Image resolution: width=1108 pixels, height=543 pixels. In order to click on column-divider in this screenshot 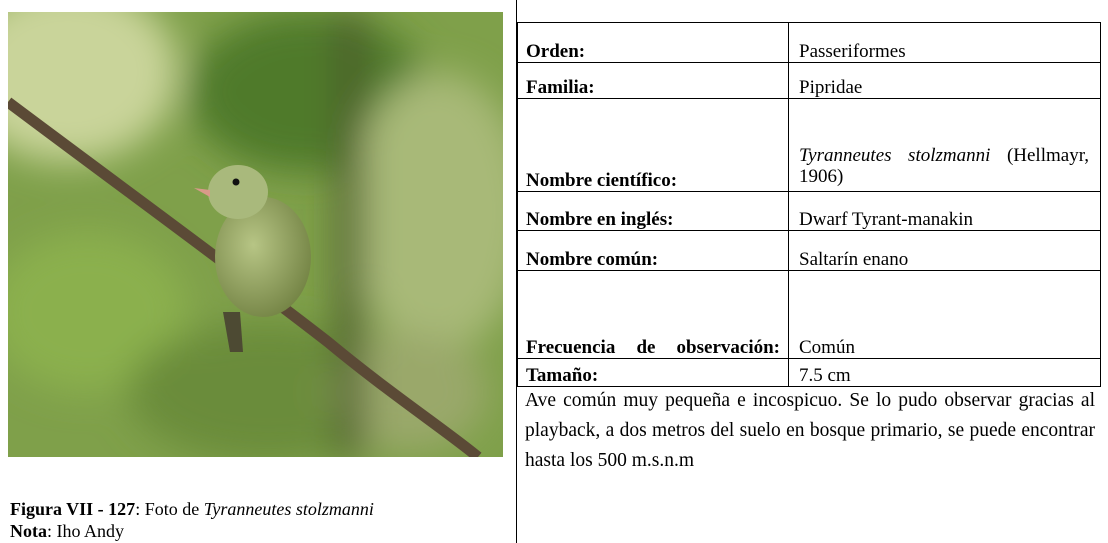, I will do `click(516, 271)`.